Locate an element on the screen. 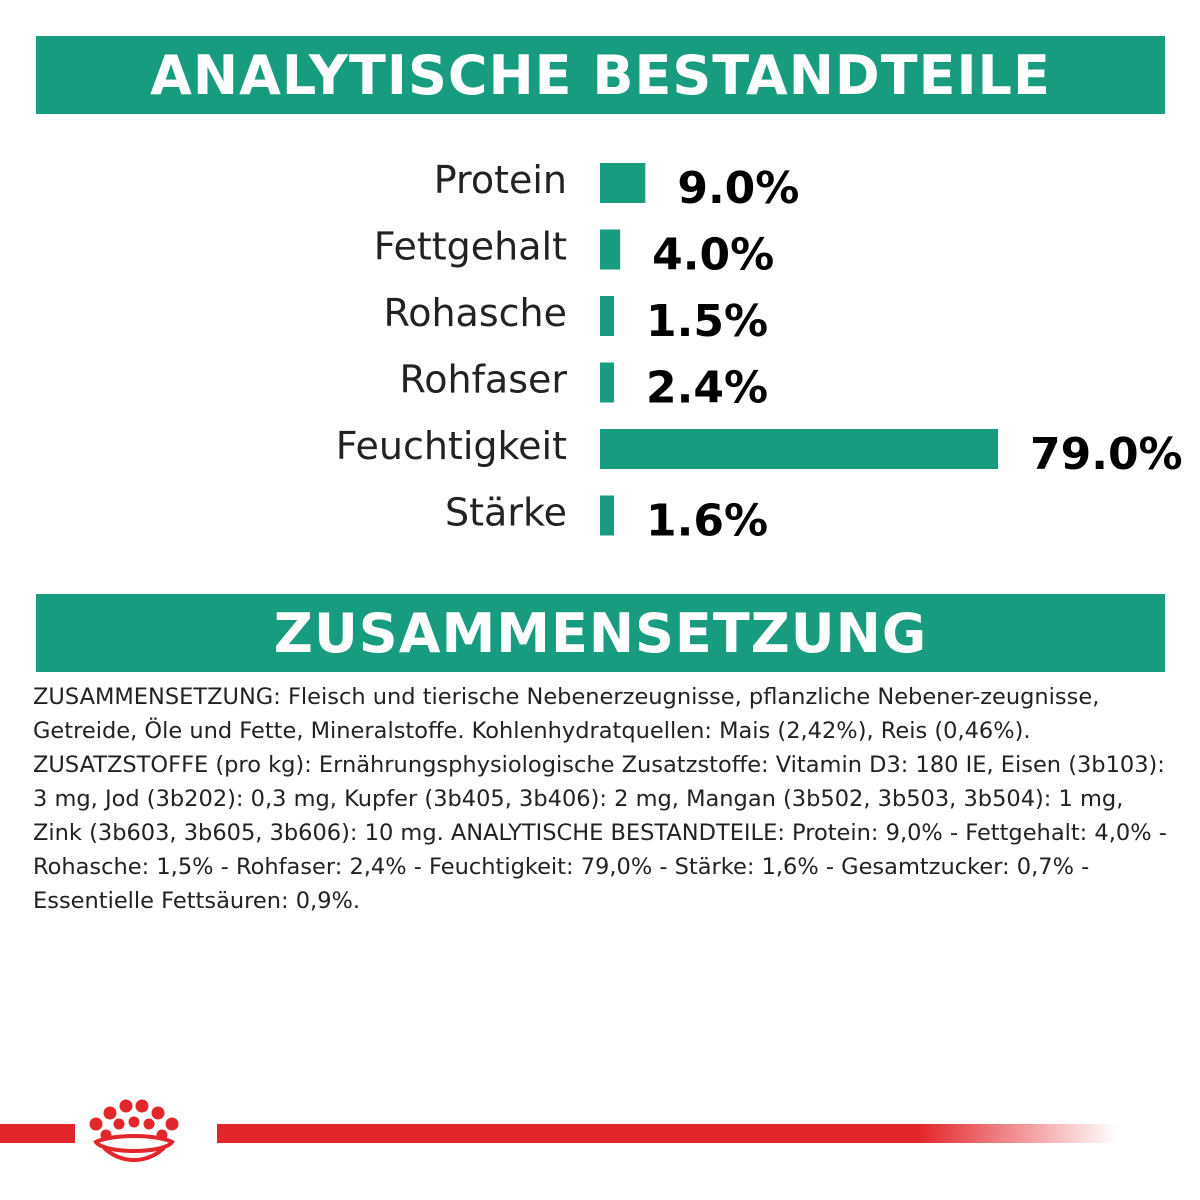 This screenshot has width=1200, height=1200. section-title: ZUSAMMENSETZUNG is located at coordinates (600, 633).